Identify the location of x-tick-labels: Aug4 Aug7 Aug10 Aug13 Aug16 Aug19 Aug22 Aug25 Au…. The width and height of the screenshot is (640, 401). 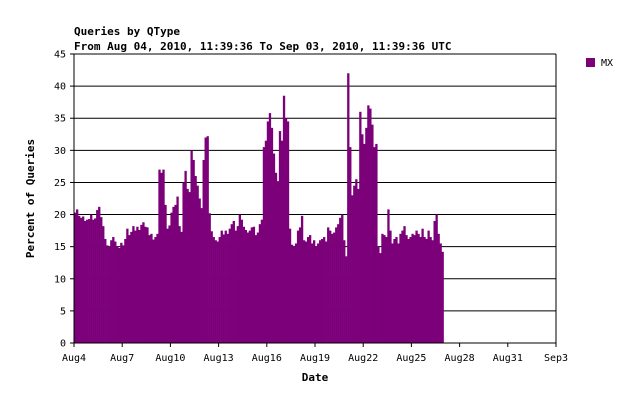
(315, 358).